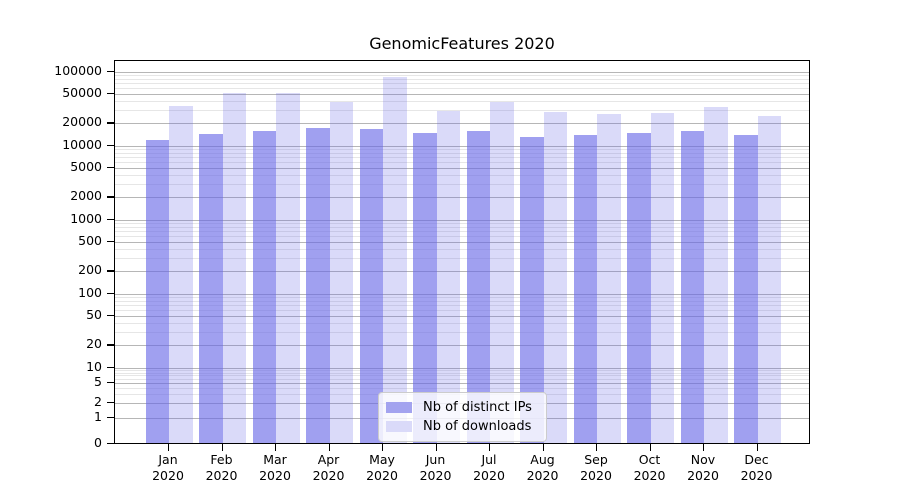 The image size is (900, 500). Describe the element at coordinates (94, 366) in the screenshot. I see `y-tick-label: 10` at that location.